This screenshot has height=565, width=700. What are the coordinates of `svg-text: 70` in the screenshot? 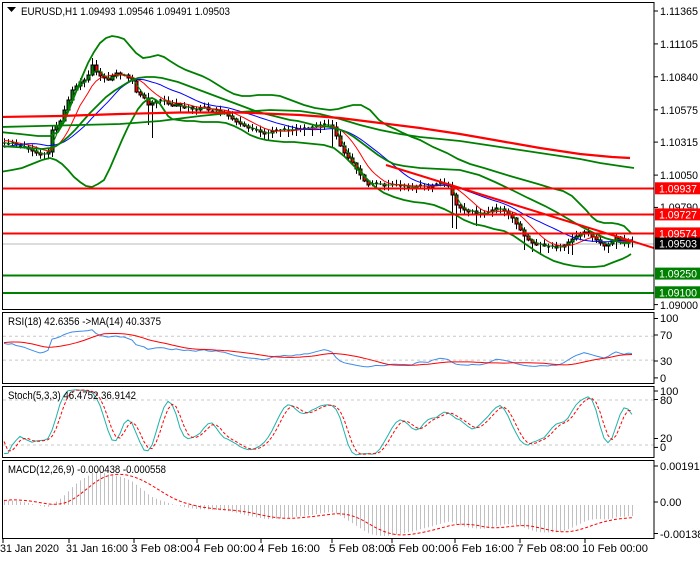 It's located at (666, 336).